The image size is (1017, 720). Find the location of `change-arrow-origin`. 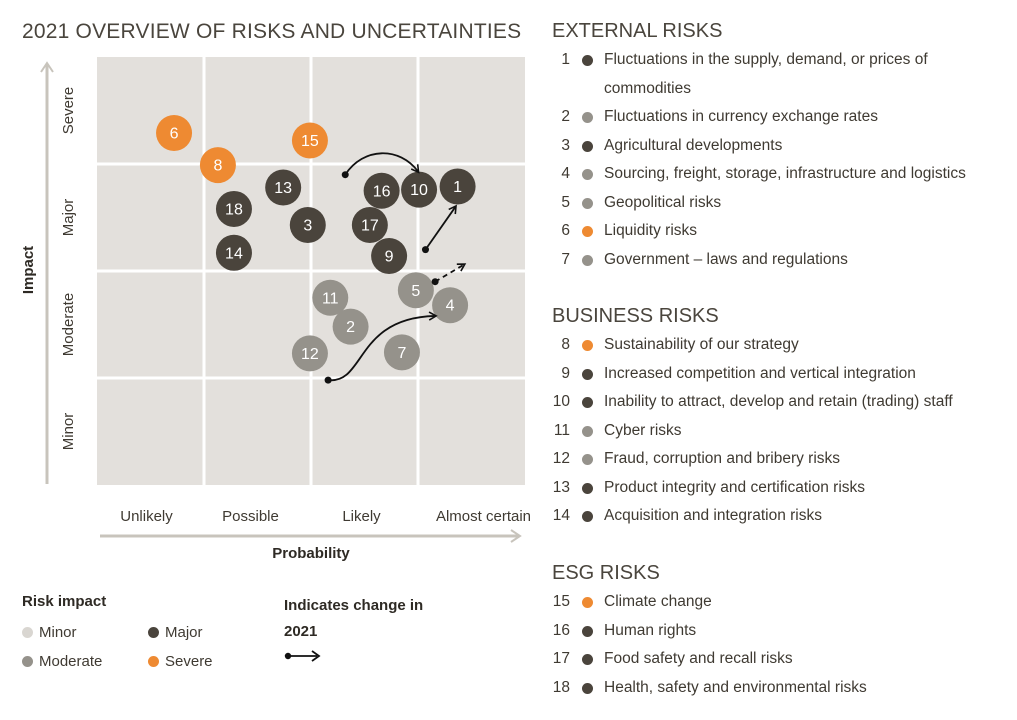

change-arrow-origin is located at coordinates (435, 282).